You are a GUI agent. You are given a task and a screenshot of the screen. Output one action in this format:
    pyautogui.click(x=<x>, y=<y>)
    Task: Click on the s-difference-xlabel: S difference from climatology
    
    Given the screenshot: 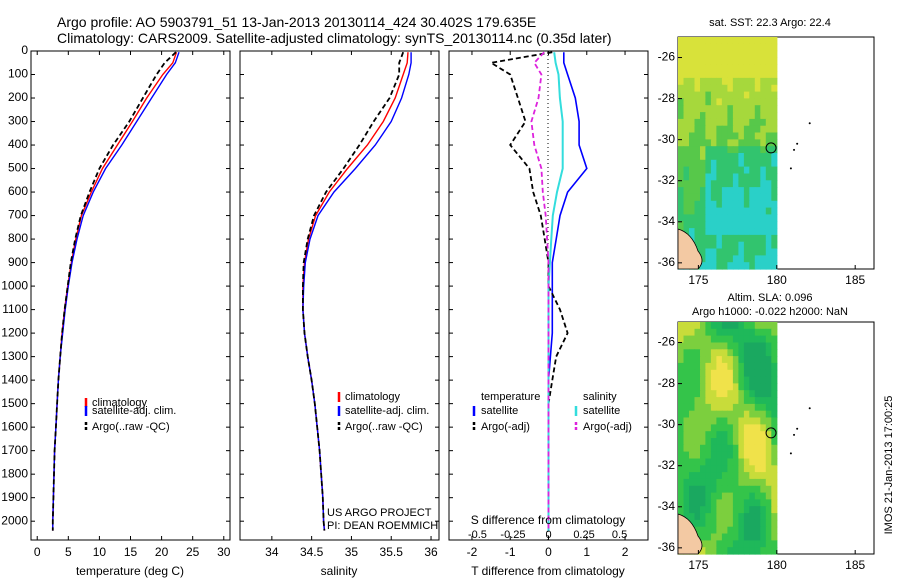 What is the action you would take?
    pyautogui.click(x=548, y=520)
    